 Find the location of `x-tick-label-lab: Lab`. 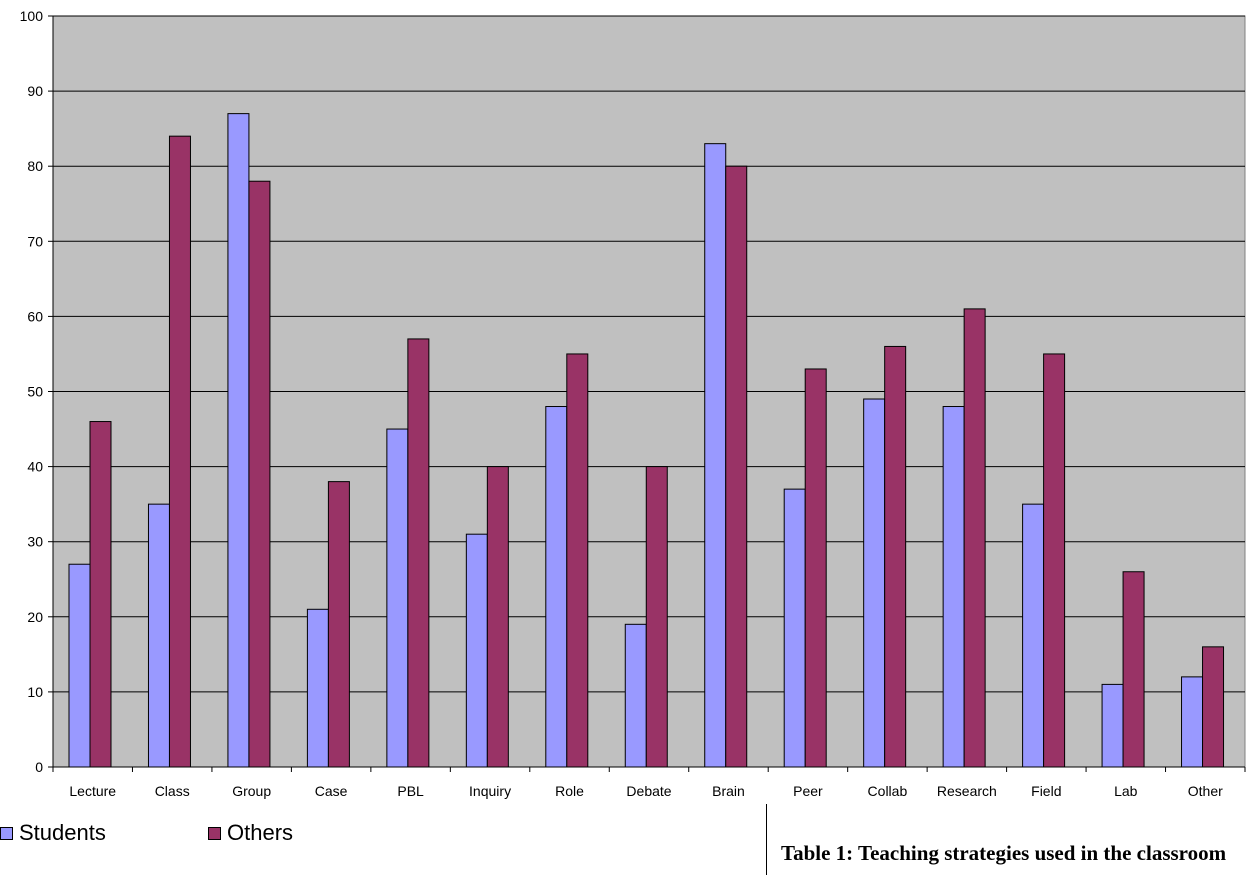

x-tick-label-lab: Lab is located at coordinates (1126, 791).